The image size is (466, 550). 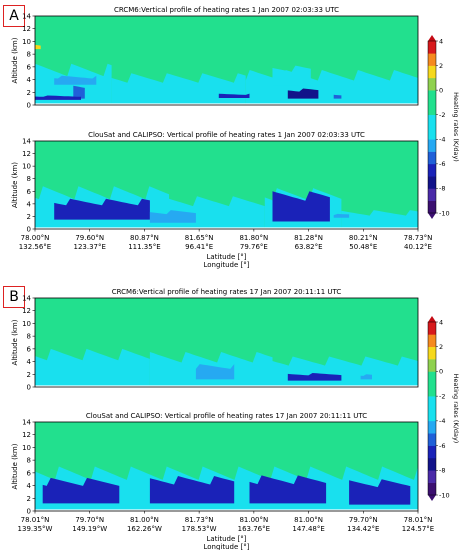 What do you see at coordinates (254, 247) in the screenshot?
I see `x-tick-label: 79.76°E` at bounding box center [254, 247].